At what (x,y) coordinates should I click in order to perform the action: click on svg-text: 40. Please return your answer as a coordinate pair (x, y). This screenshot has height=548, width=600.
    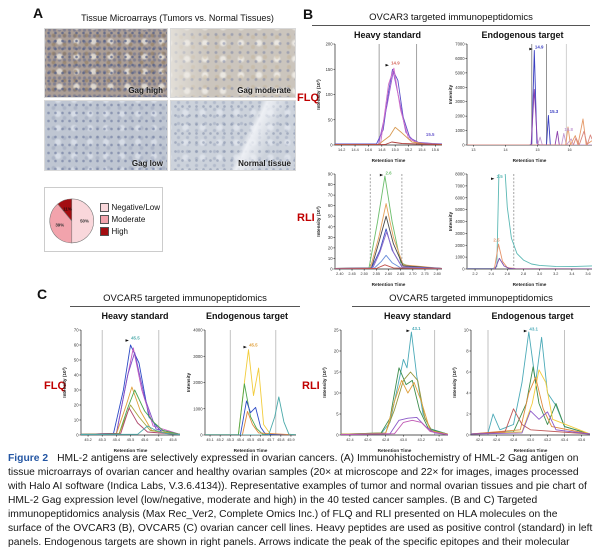
    Looking at the image, I should click on (76, 375).